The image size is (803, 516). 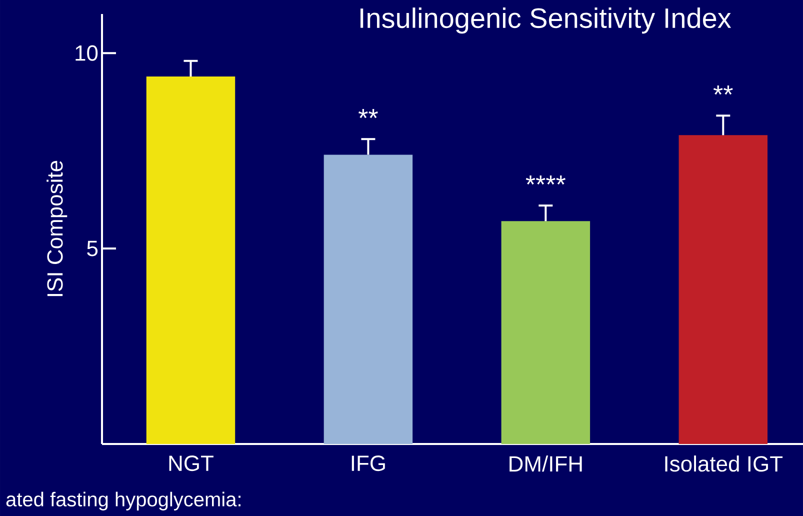 I want to click on x-tick-label: DM/IFH, so click(x=546, y=464).